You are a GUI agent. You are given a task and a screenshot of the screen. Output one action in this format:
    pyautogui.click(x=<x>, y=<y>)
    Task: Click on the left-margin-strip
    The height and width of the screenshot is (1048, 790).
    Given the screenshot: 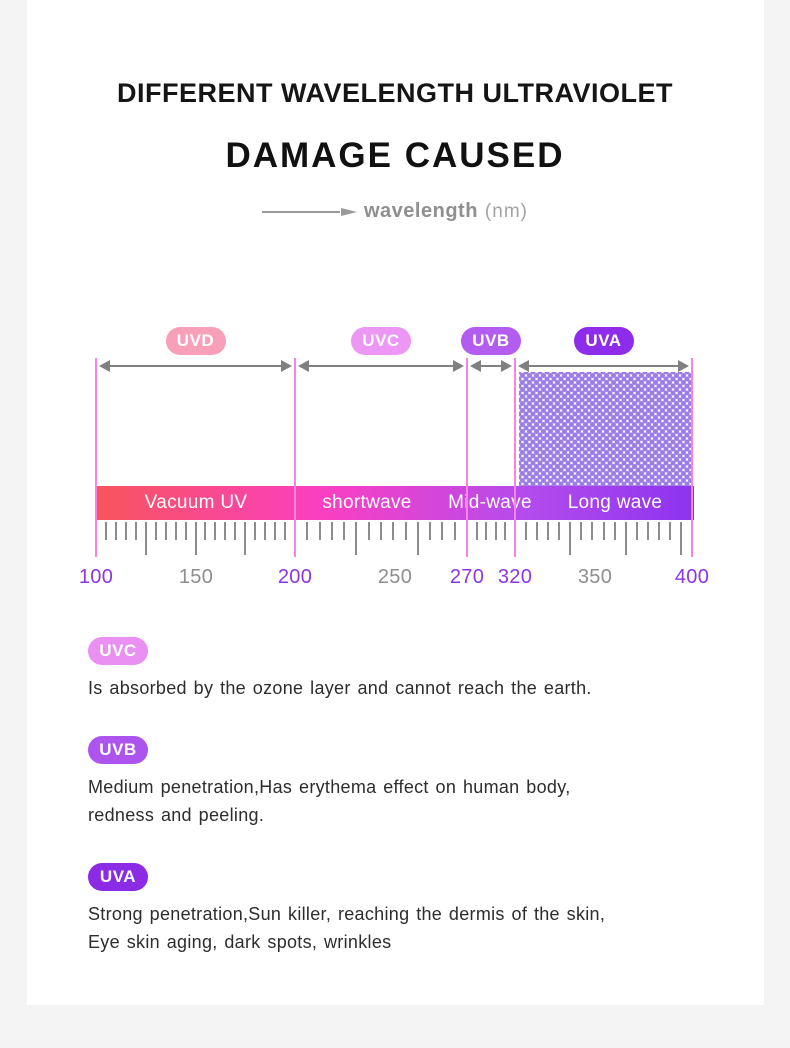 What is the action you would take?
    pyautogui.click(x=13, y=524)
    